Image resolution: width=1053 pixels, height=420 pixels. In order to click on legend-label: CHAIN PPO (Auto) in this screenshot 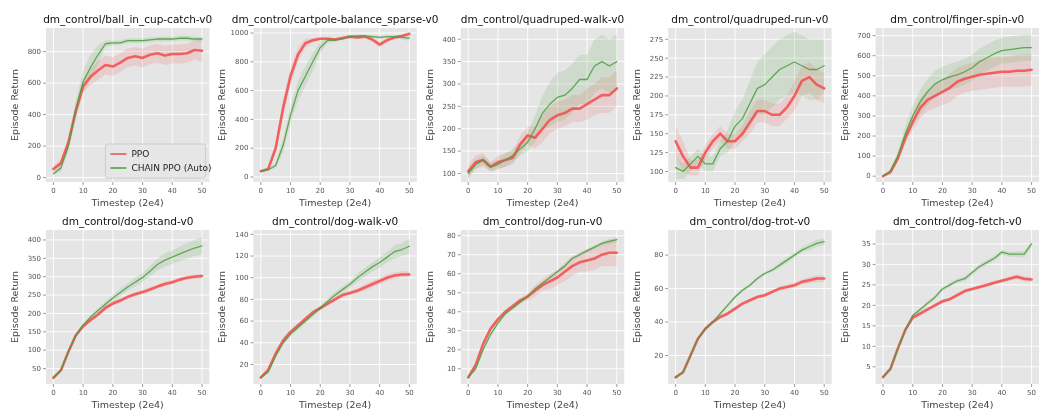, I will do `click(171, 167)`.